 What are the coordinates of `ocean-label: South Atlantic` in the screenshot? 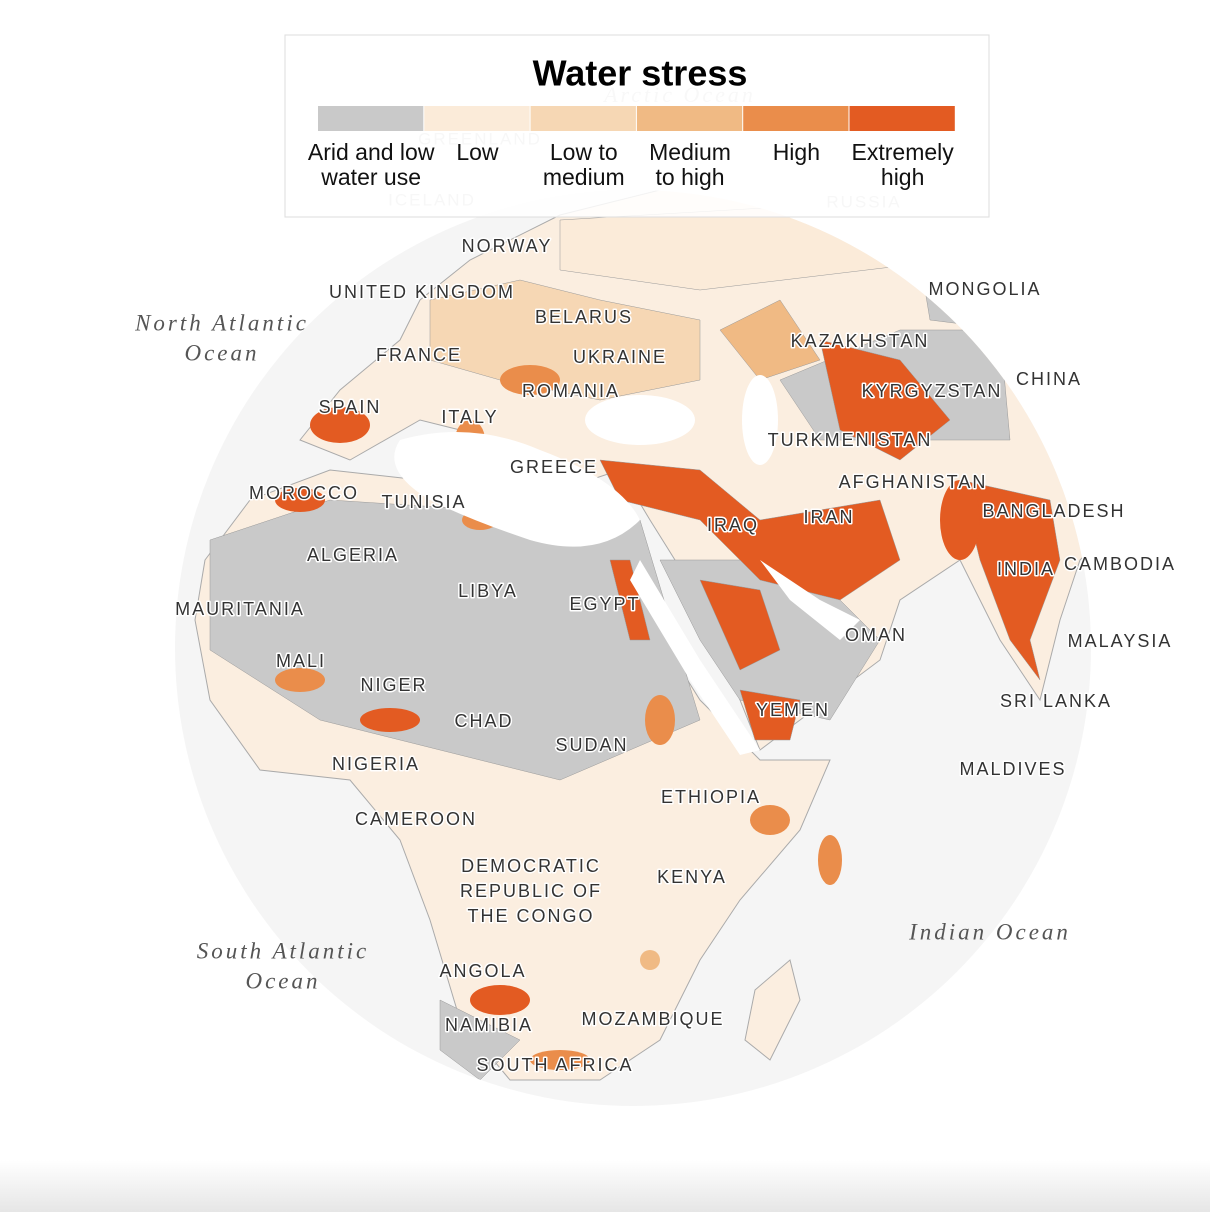 It's located at (283, 950).